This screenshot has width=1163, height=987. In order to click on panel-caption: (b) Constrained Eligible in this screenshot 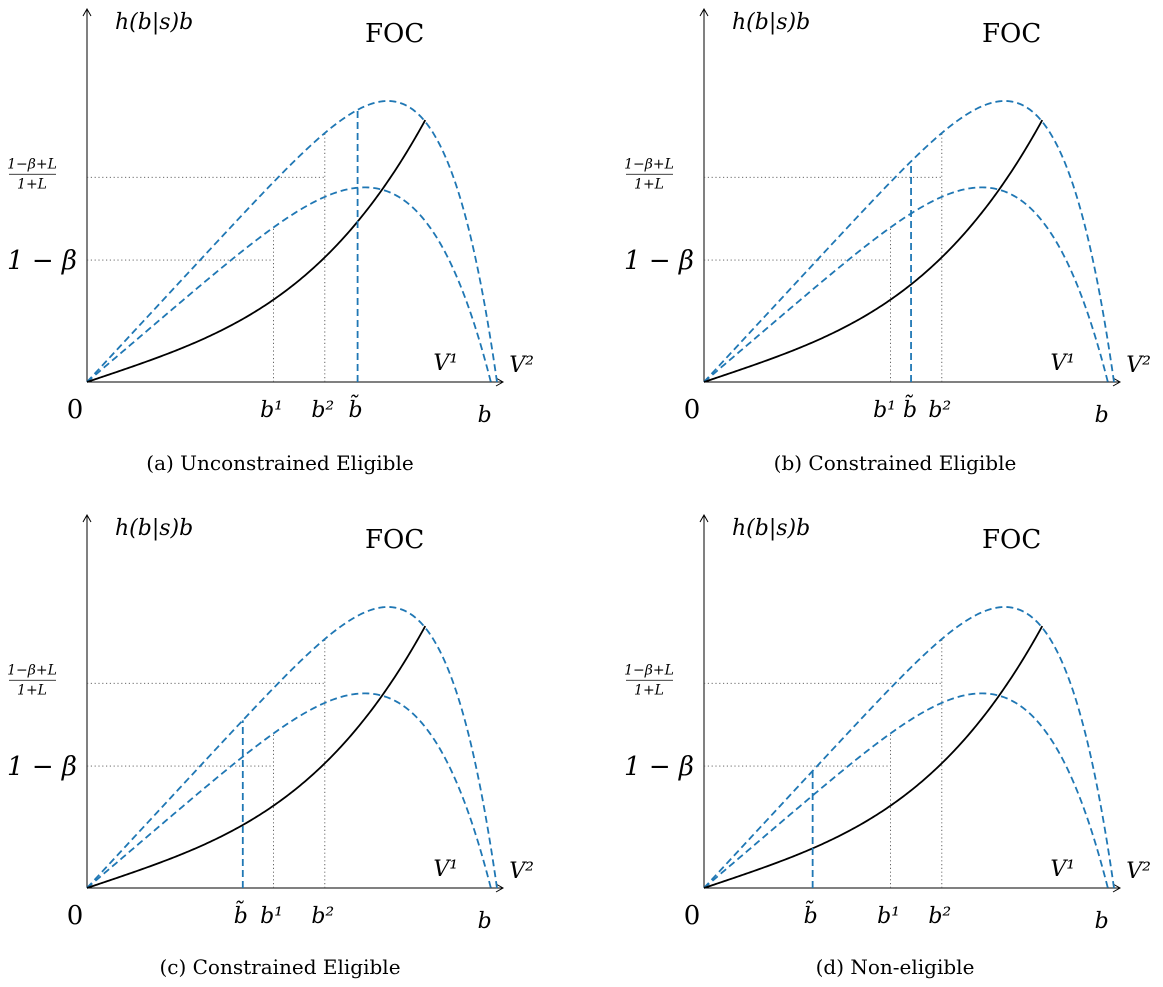, I will do `click(895, 463)`.